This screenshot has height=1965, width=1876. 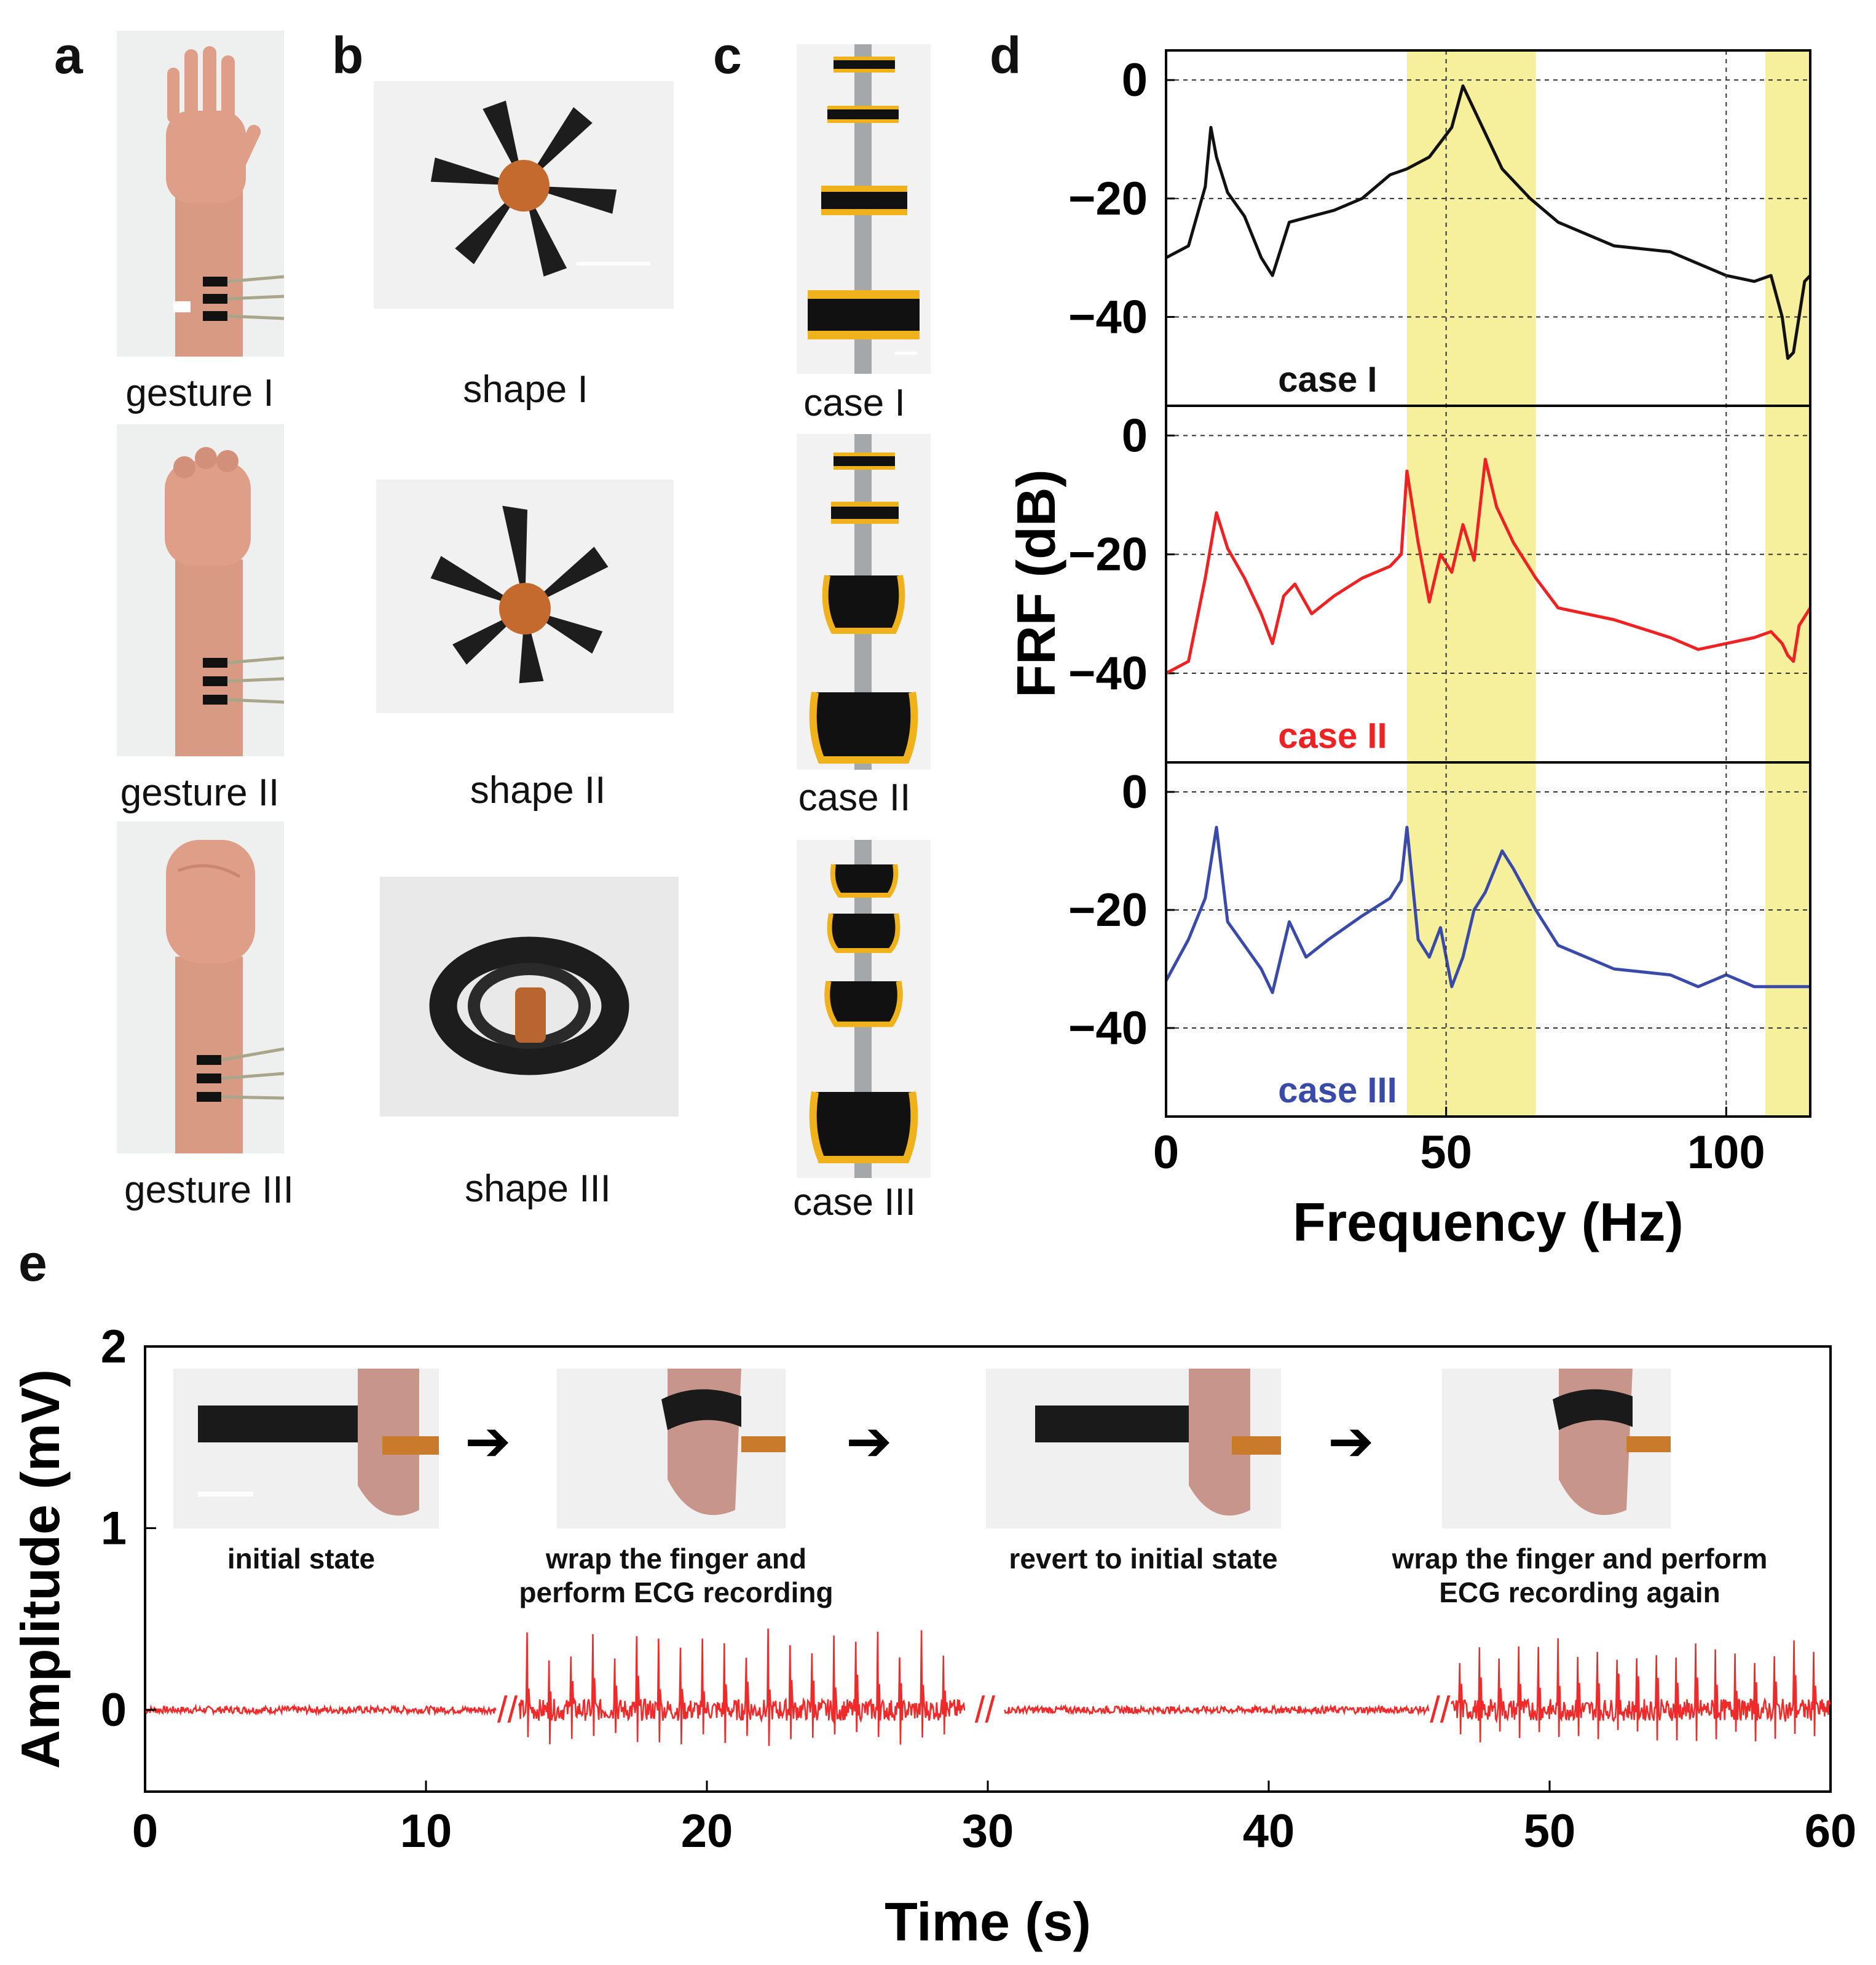 I want to click on ecg-break-mark-1: //, so click(x=507, y=1709).